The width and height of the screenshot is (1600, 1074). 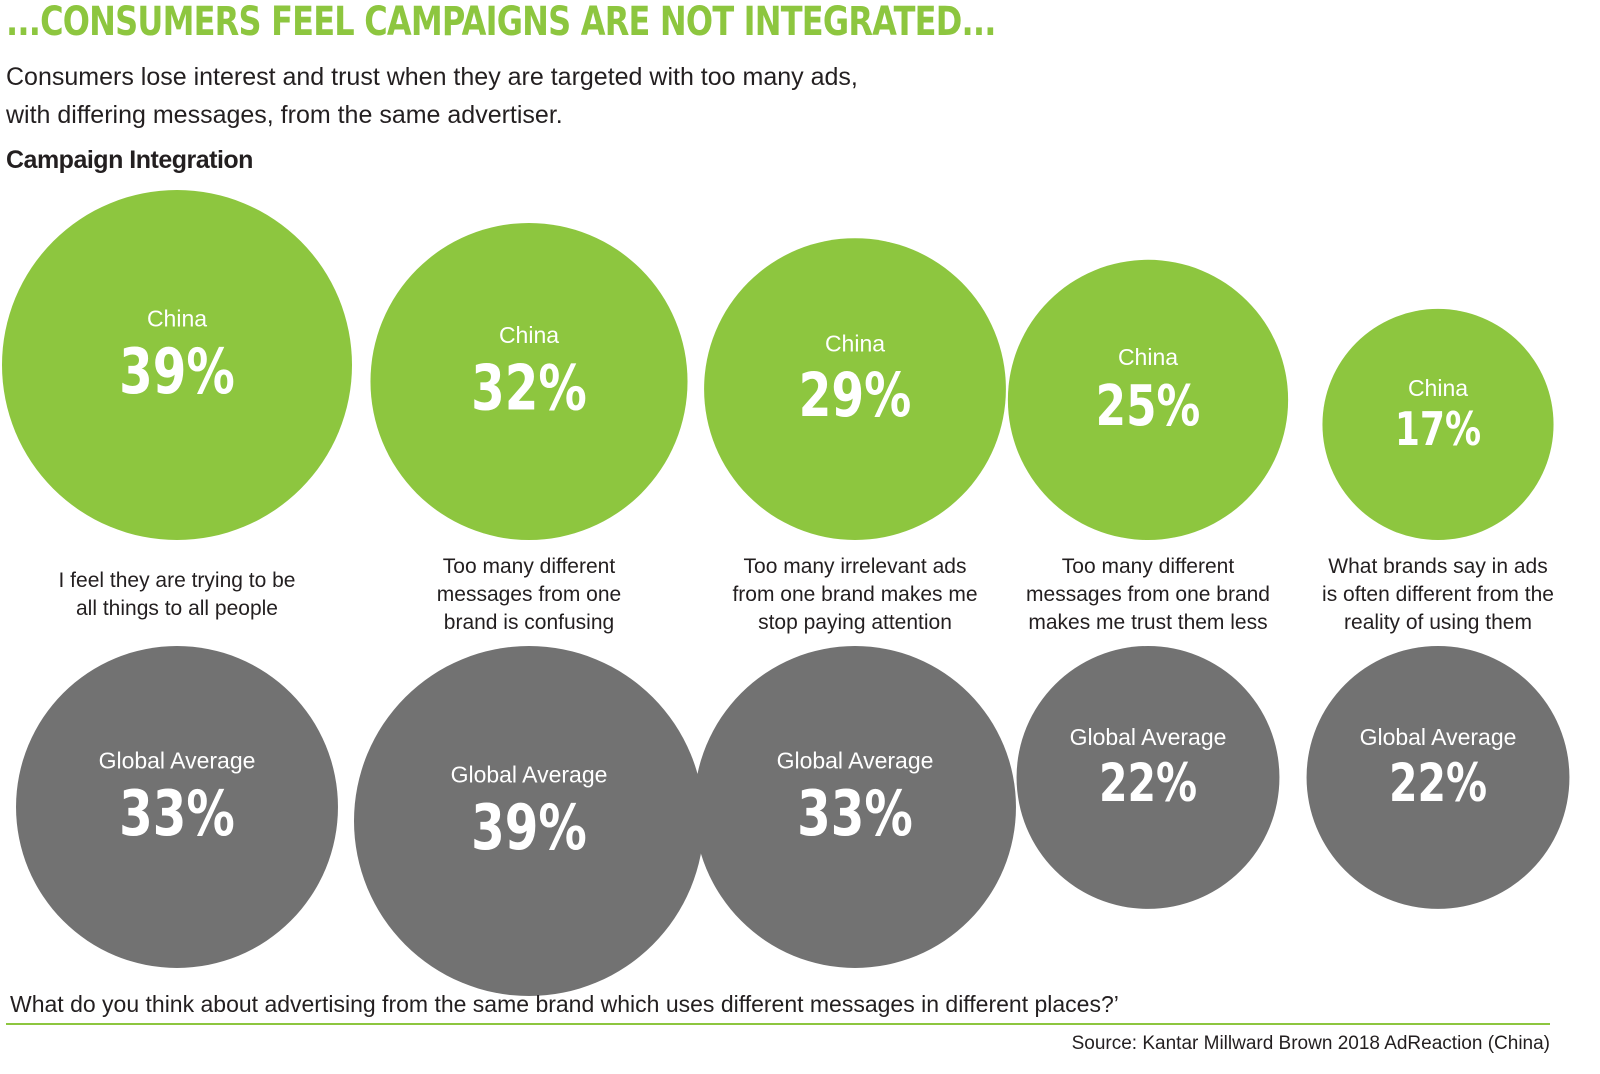 I want to click on china-bubble-1: China 39%, so click(x=177, y=365).